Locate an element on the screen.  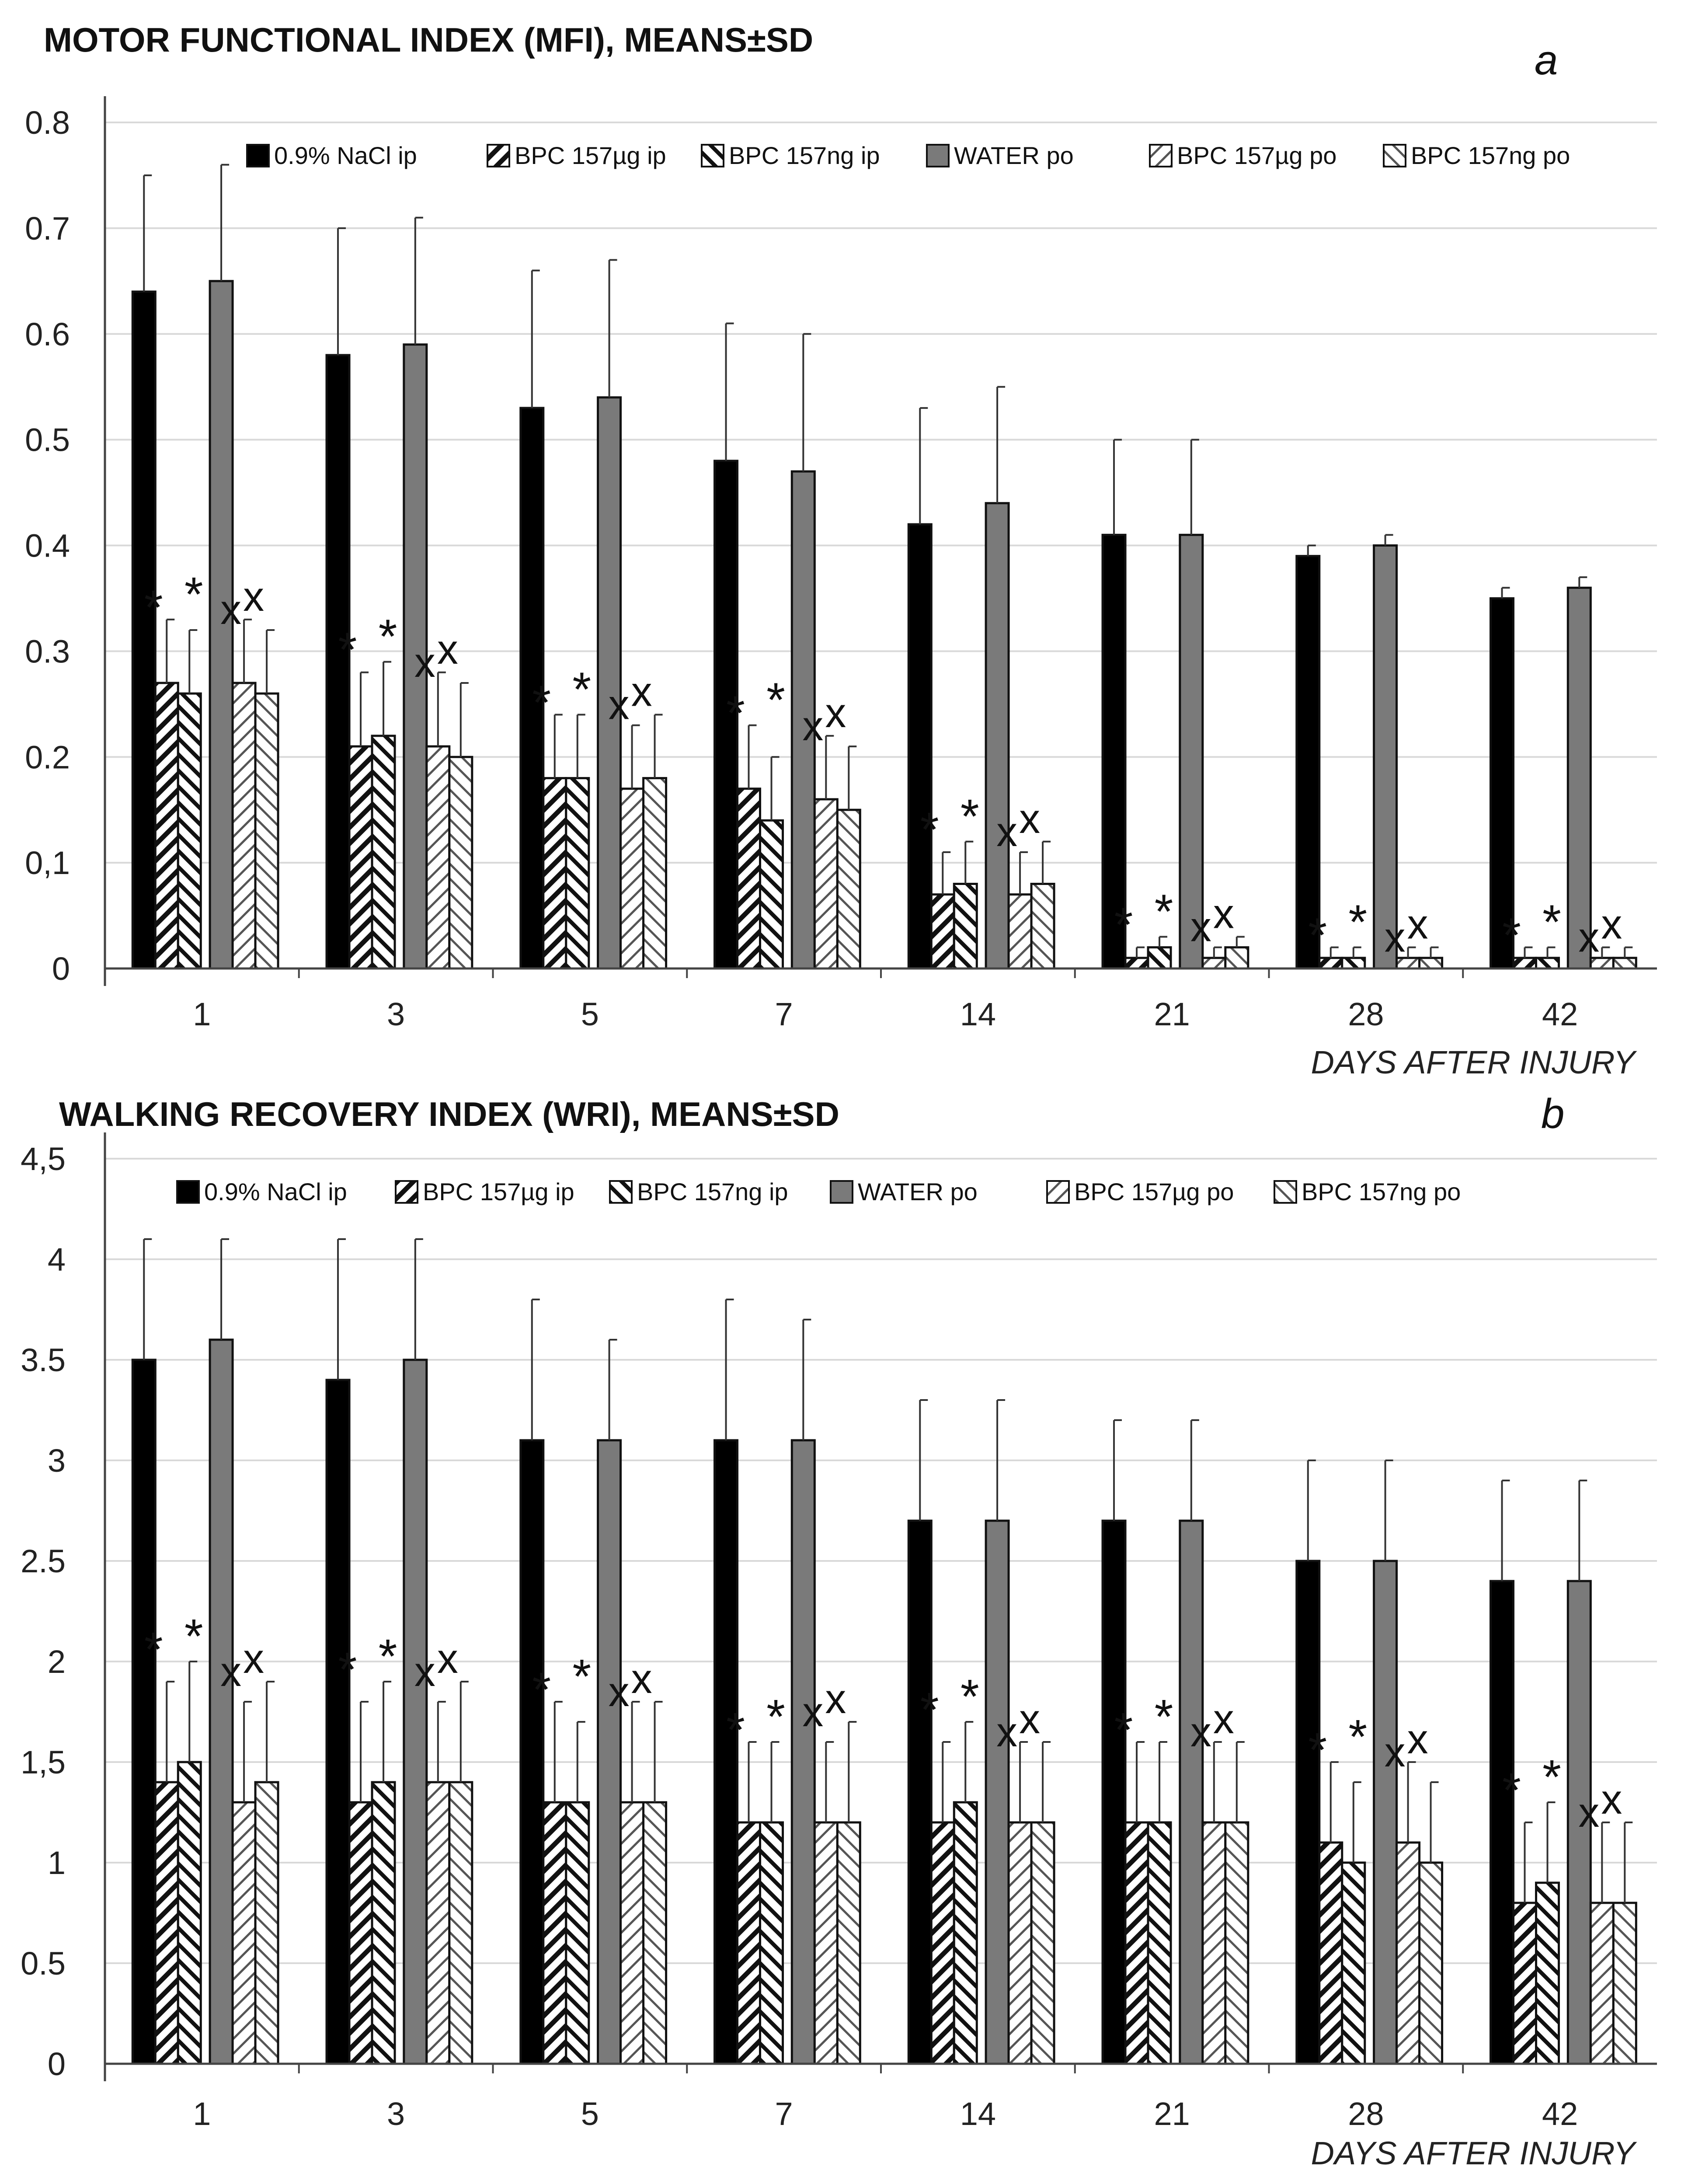
x-axis-label-mfi: DAYS AFTER INJURY is located at coordinates (1474, 1062).